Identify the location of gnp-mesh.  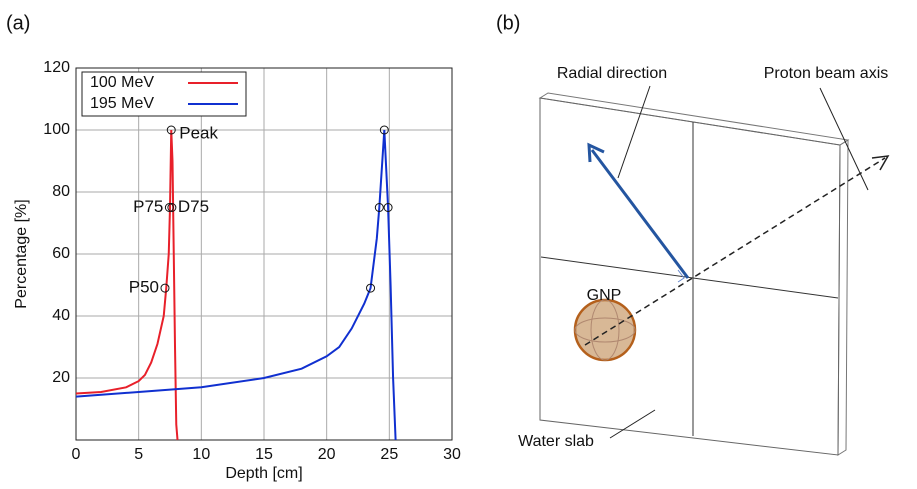
(605, 330).